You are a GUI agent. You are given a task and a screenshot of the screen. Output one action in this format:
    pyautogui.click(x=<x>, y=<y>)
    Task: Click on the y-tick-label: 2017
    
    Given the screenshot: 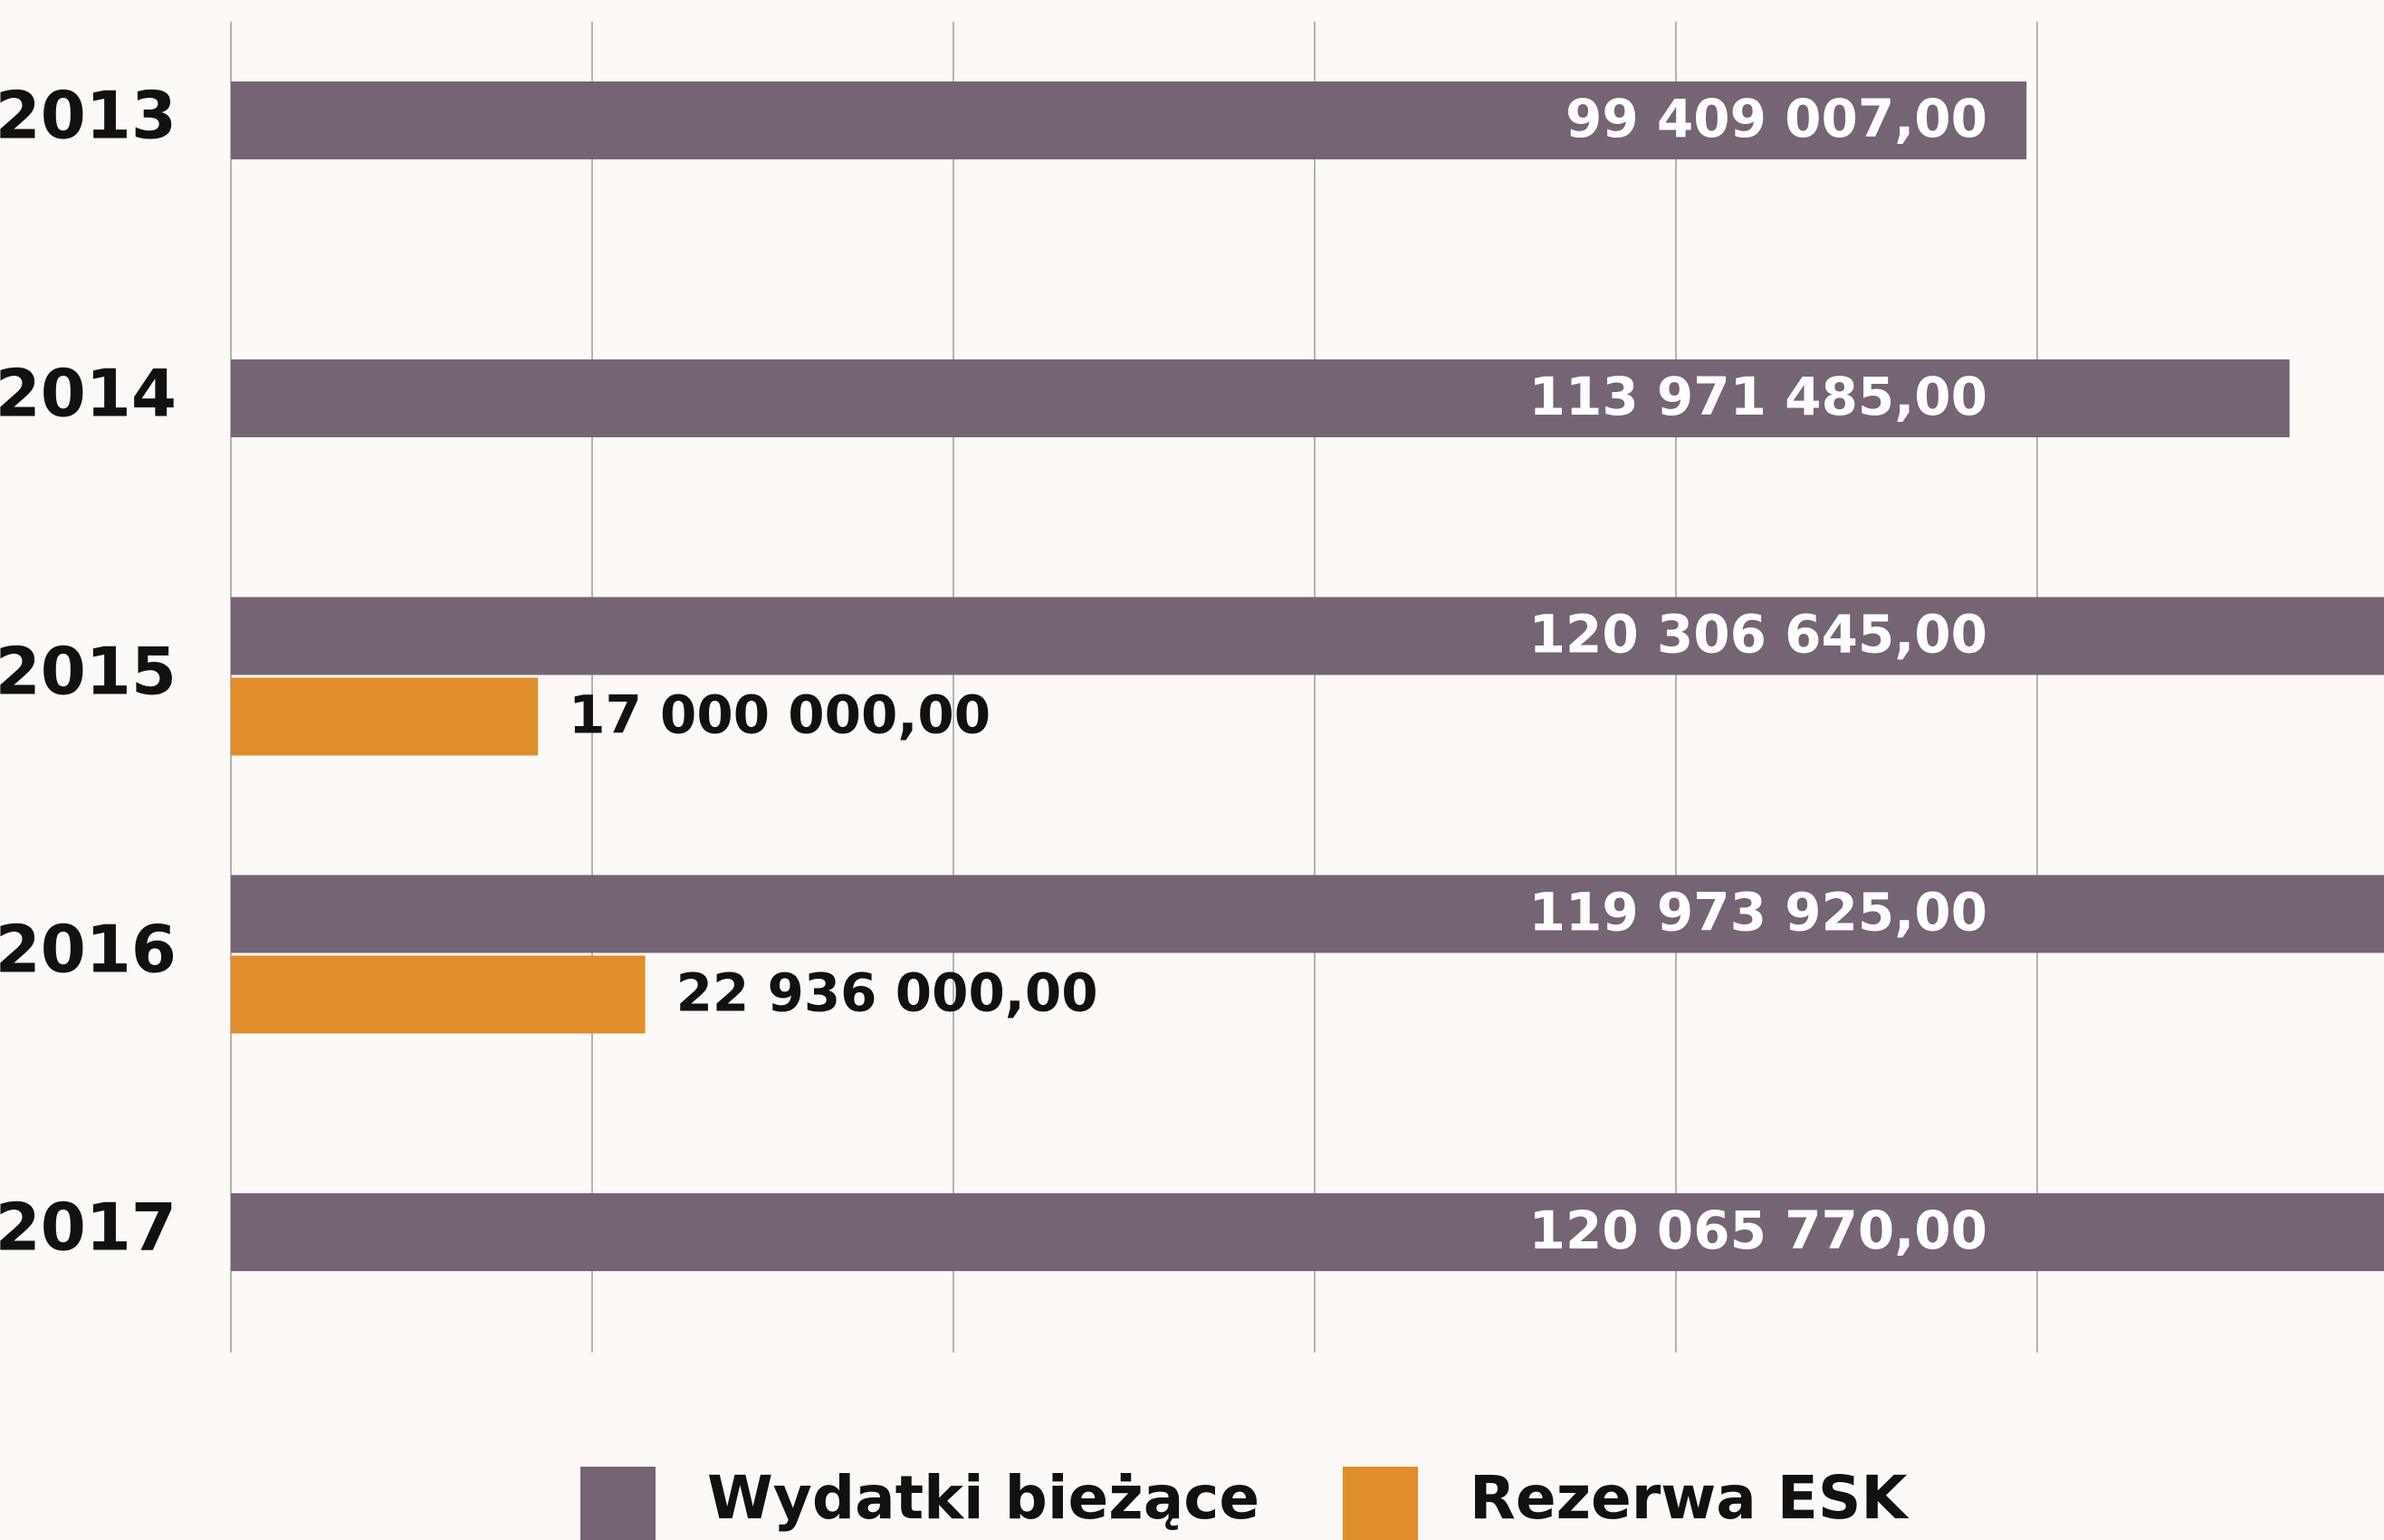 What is the action you would take?
    pyautogui.click(x=88, y=1228)
    